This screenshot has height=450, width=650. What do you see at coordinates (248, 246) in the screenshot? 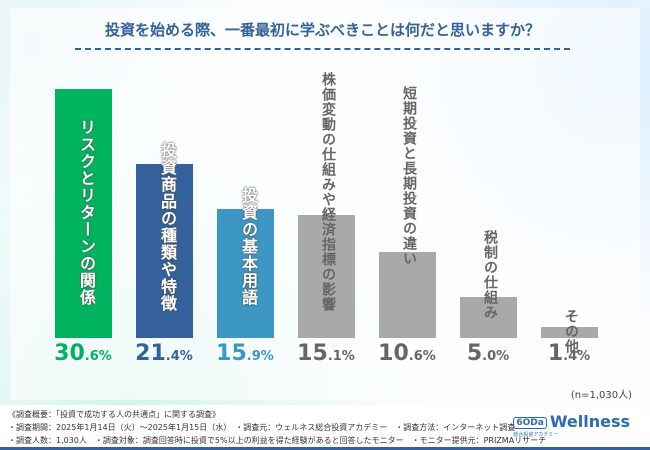
I see `bar-category-label: 投資の基本用語` at bounding box center [248, 246].